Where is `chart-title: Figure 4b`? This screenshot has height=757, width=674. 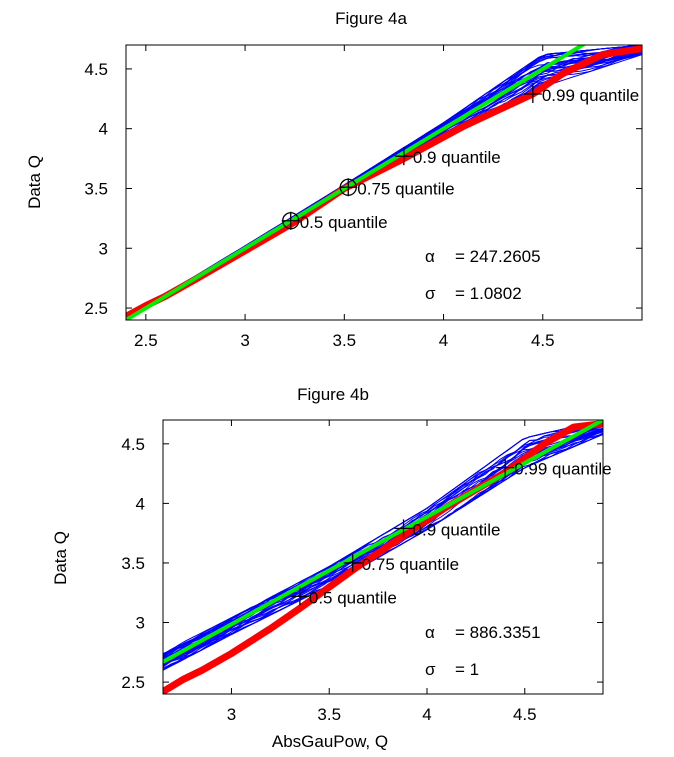 chart-title: Figure 4b is located at coordinates (333, 394).